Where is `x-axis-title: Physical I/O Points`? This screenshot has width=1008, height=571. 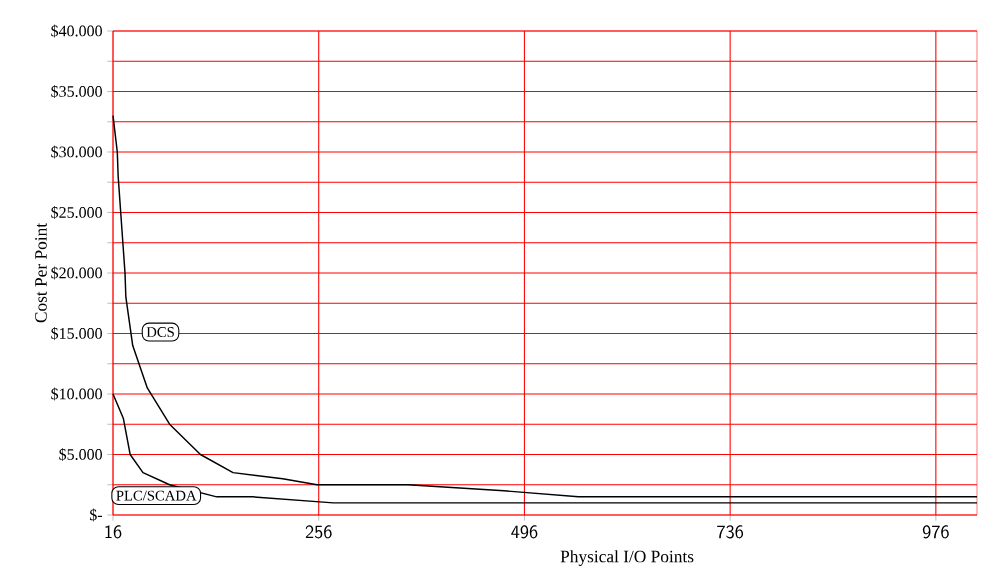 x-axis-title: Physical I/O Points is located at coordinates (627, 558).